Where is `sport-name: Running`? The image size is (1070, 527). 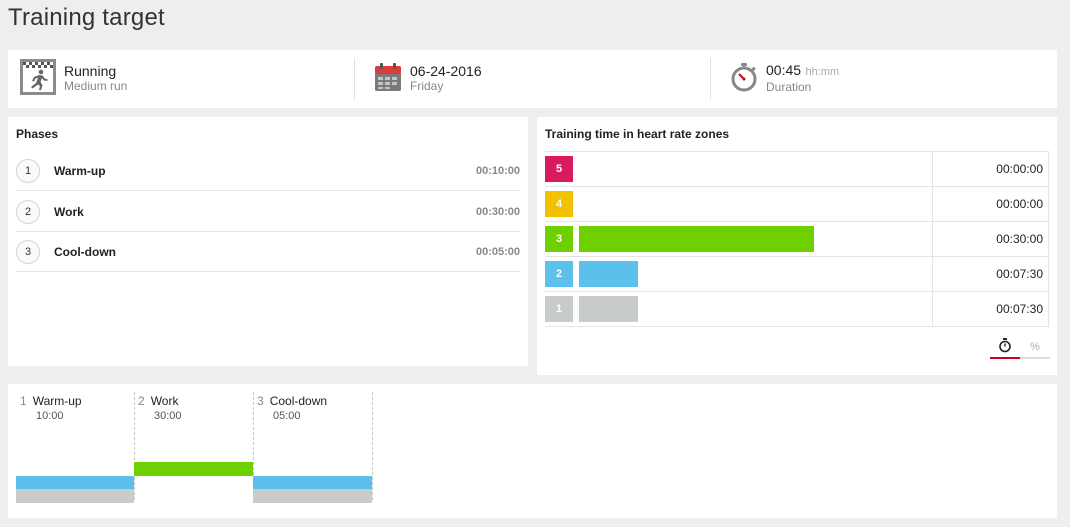
sport-name: Running is located at coordinates (90, 71).